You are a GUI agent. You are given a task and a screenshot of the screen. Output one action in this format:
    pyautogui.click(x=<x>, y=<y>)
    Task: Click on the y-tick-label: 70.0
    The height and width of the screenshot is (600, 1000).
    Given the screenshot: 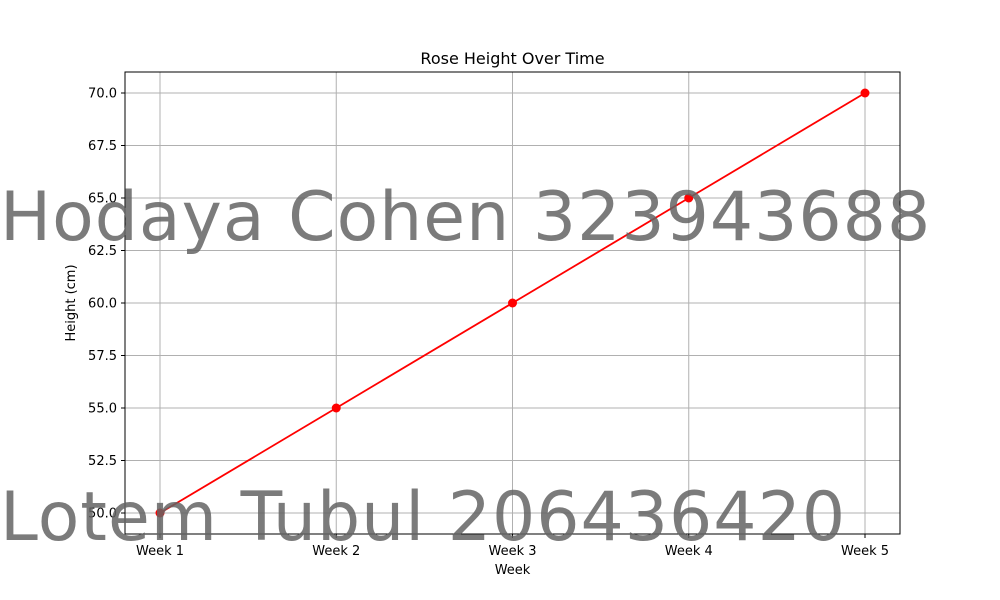 What is the action you would take?
    pyautogui.click(x=102, y=94)
    